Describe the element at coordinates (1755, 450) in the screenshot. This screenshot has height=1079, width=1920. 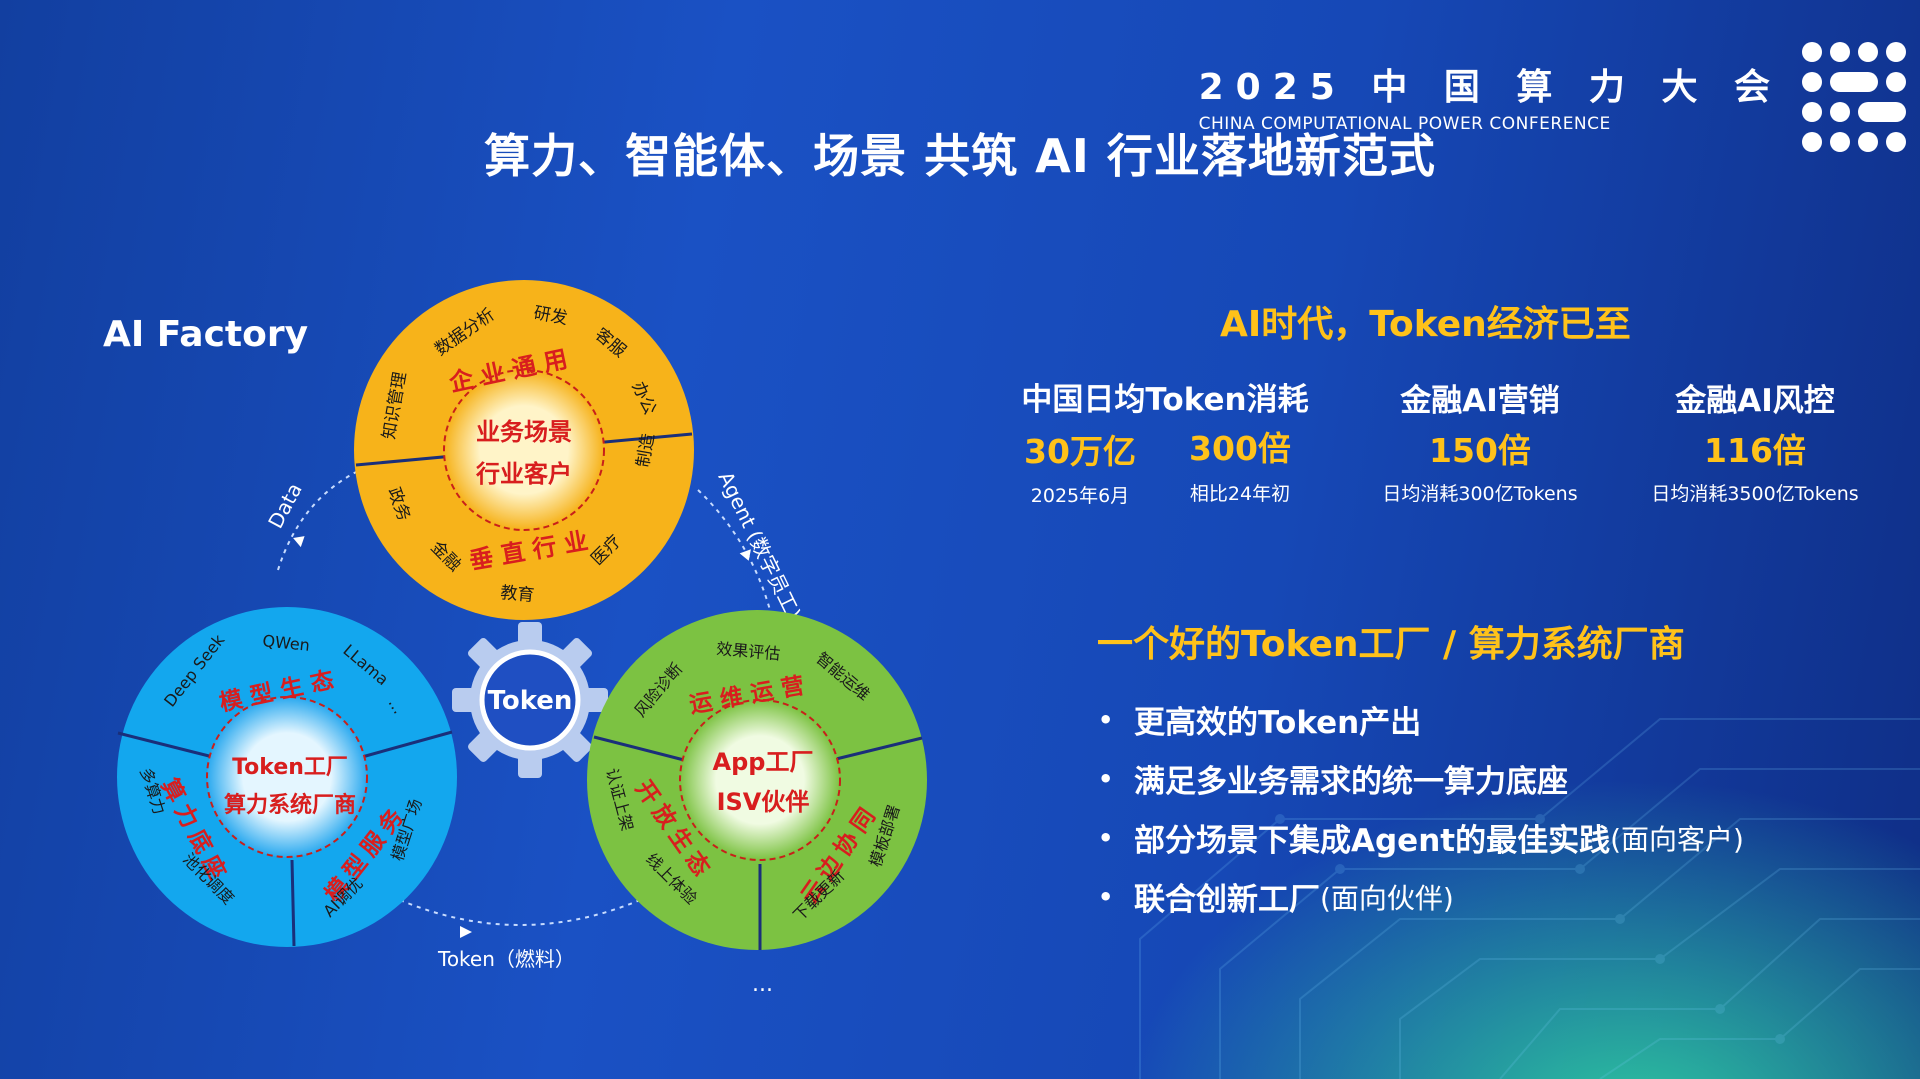
I see `stat-value: 116倍` at that location.